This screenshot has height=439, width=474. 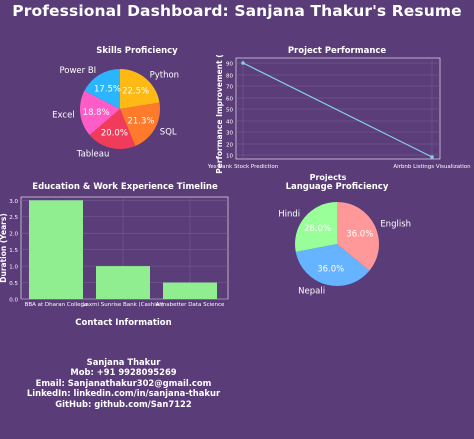 I want to click on education-ytick-label: 1.0, so click(x=13, y=268).